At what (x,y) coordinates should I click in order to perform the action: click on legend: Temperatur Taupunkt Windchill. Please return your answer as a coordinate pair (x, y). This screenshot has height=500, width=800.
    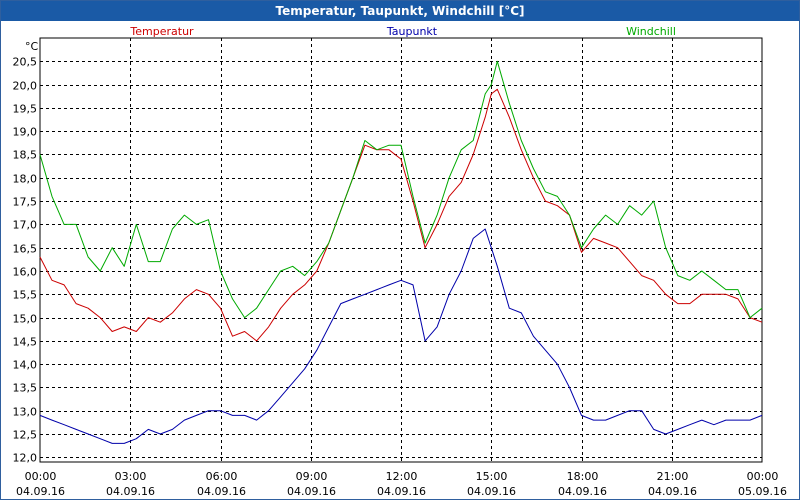
    Looking at the image, I should click on (402, 31).